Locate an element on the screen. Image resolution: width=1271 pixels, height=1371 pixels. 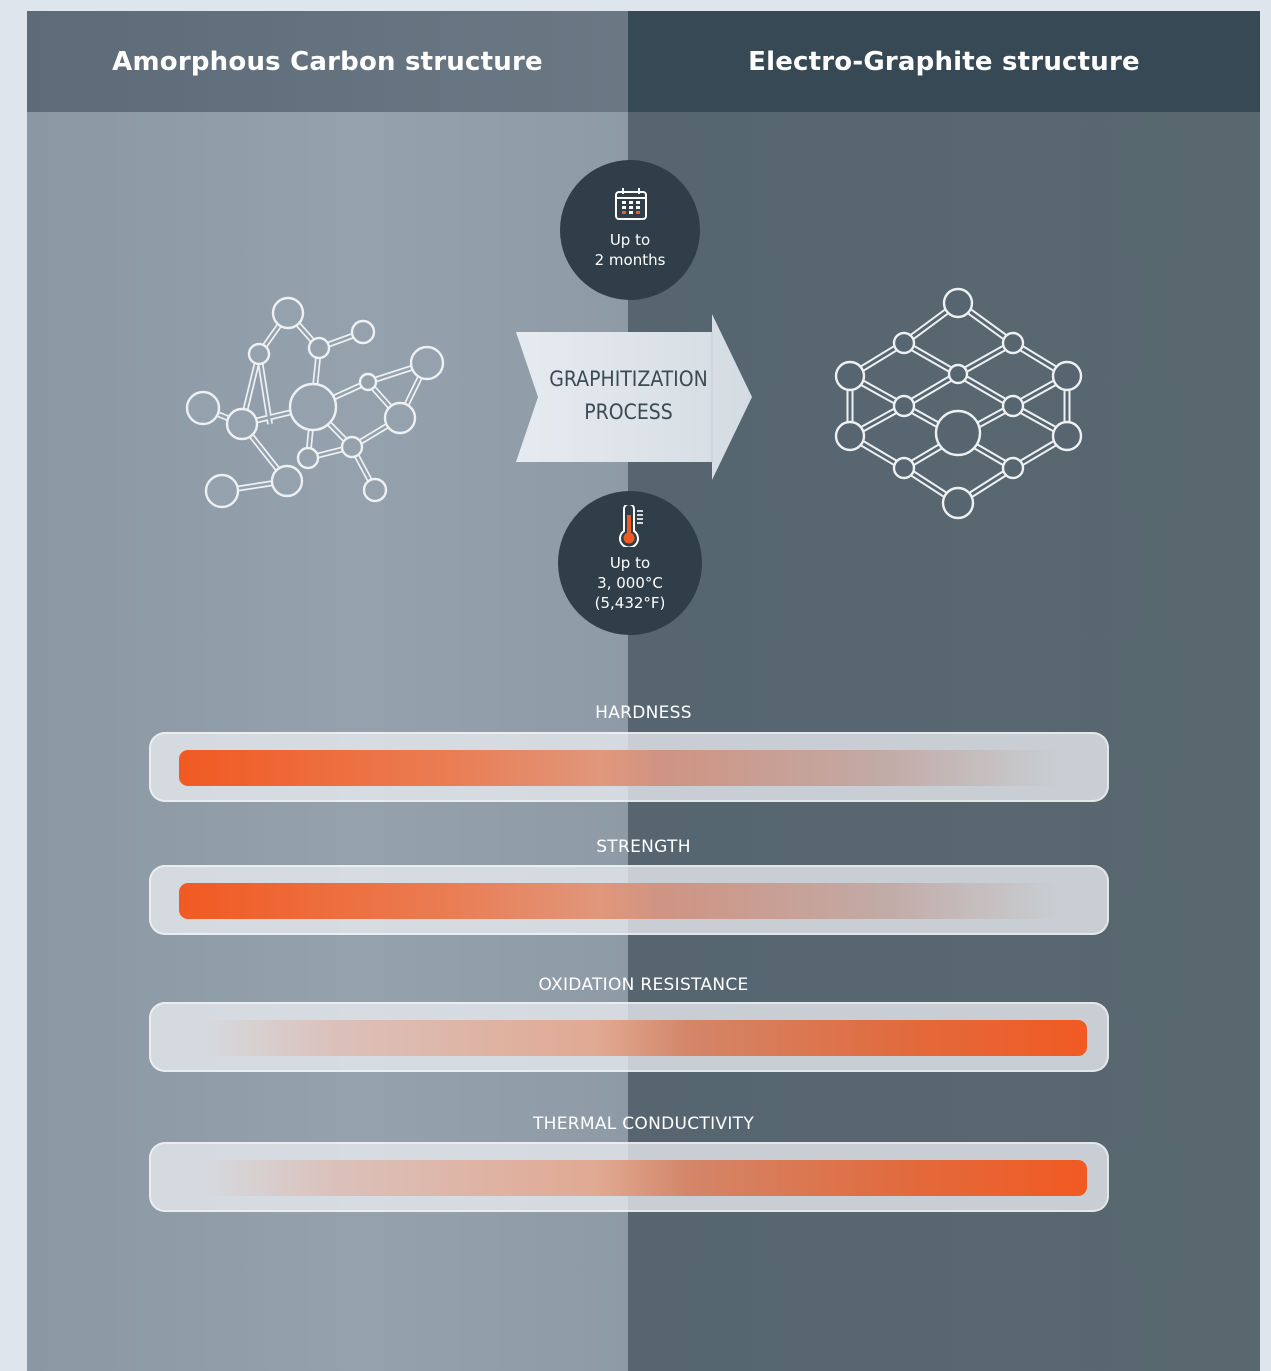
graphitization-process-label: GRAPHITIZATION PROCESS is located at coordinates (628, 396).